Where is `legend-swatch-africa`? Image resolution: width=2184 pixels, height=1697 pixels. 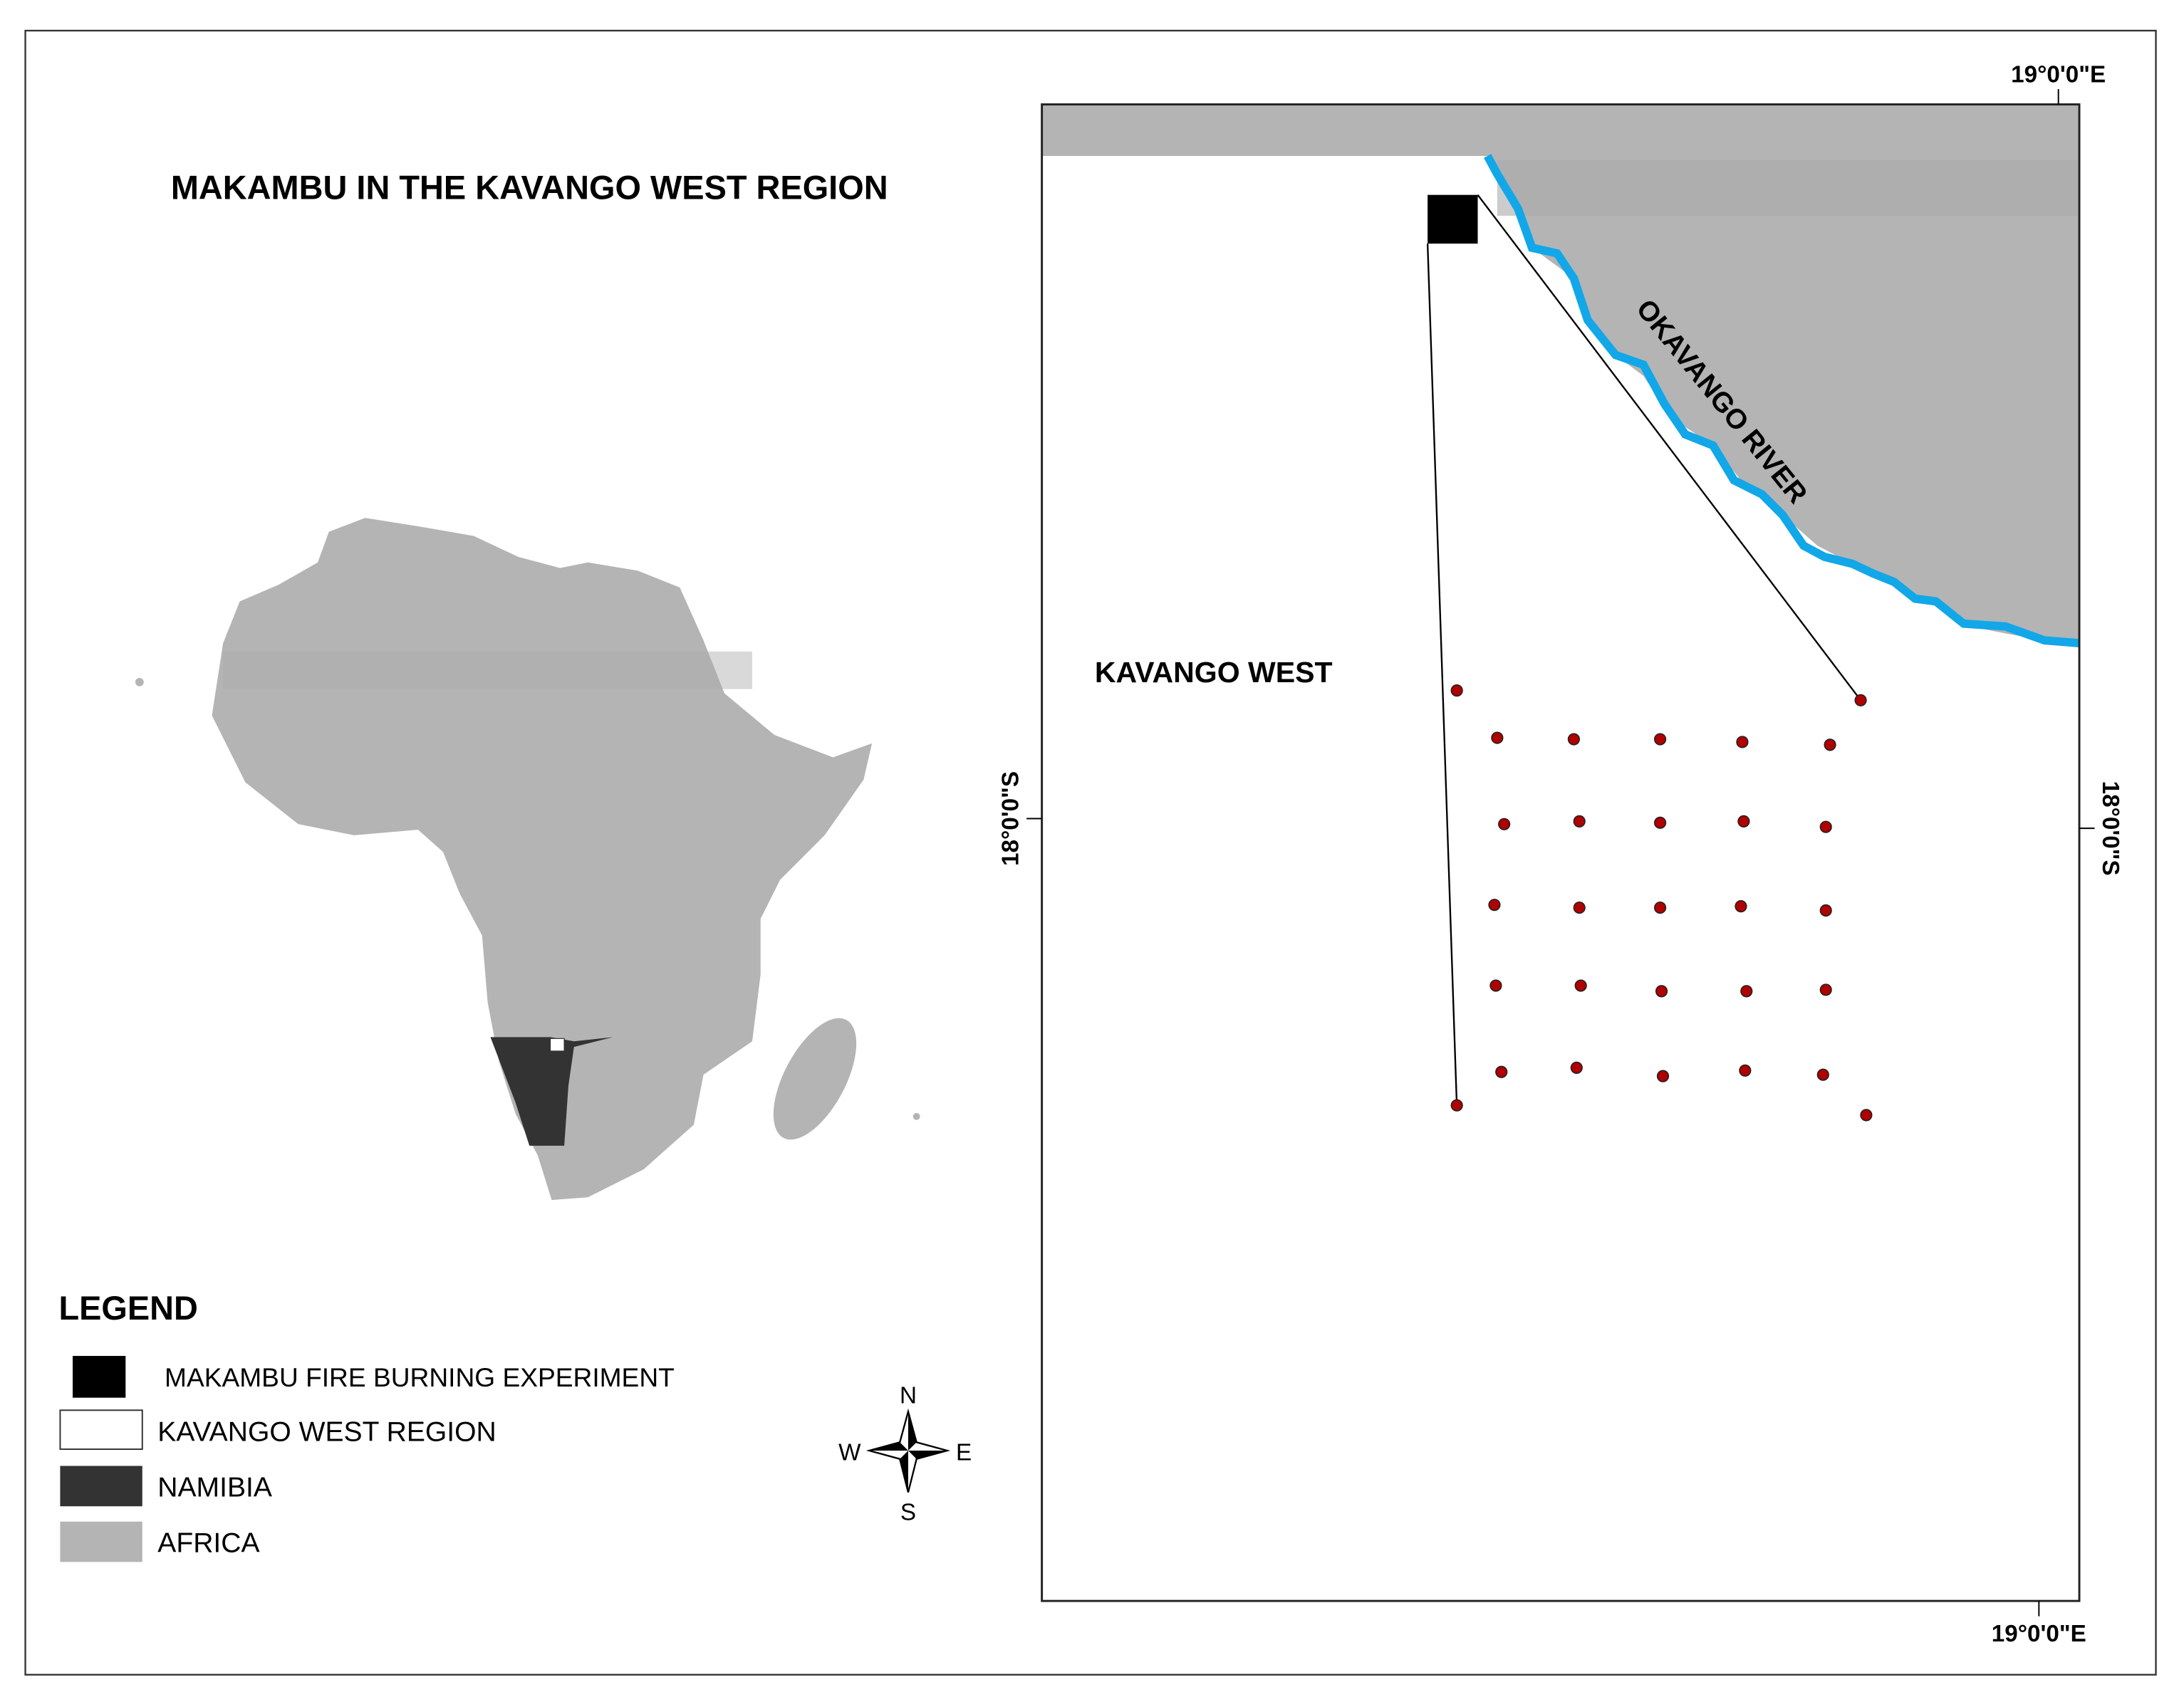
legend-swatch-africa is located at coordinates (101, 1542).